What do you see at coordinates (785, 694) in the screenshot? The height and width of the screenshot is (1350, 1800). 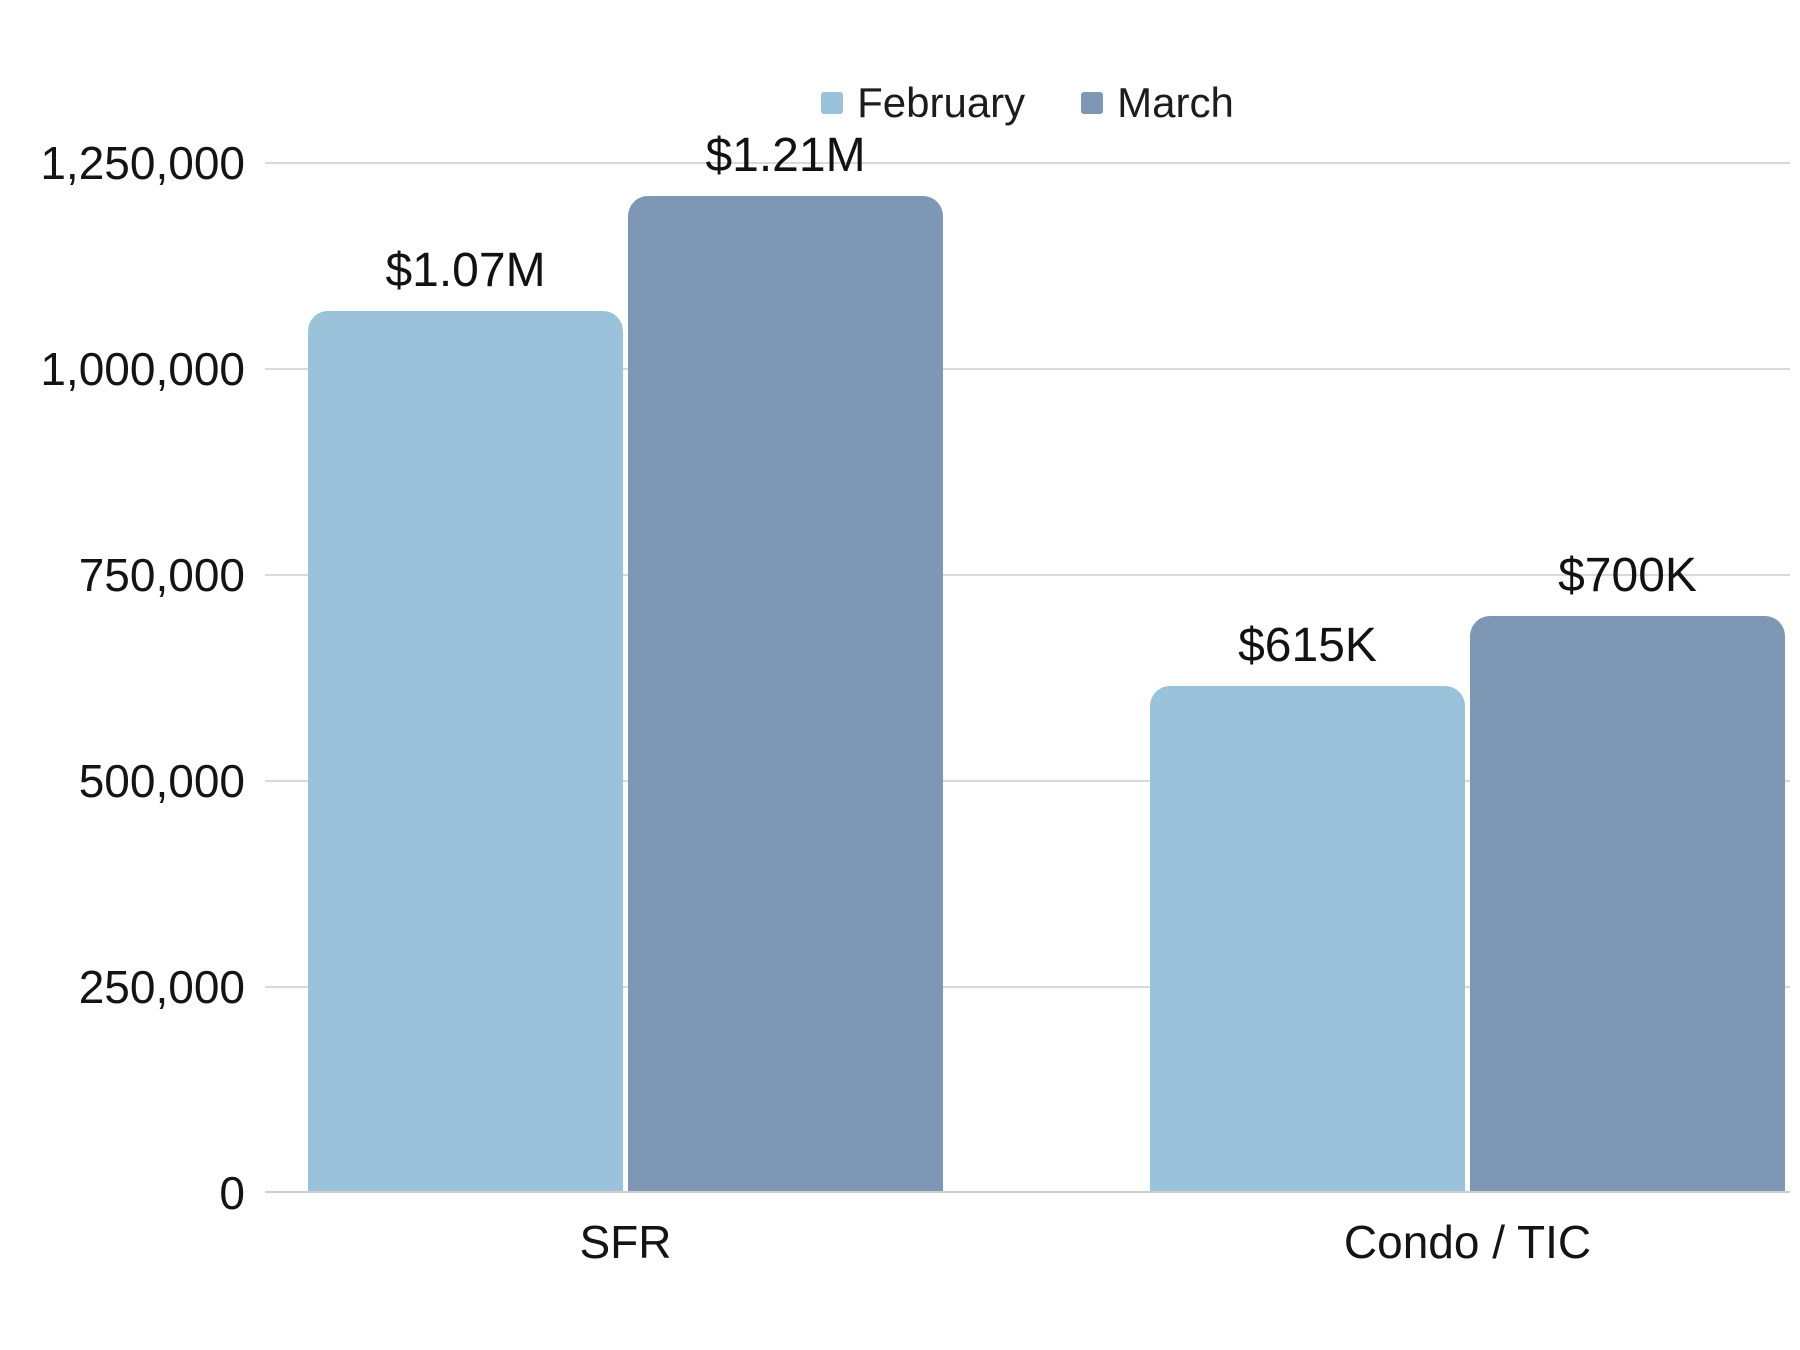 I see `bar-march-sfr` at bounding box center [785, 694].